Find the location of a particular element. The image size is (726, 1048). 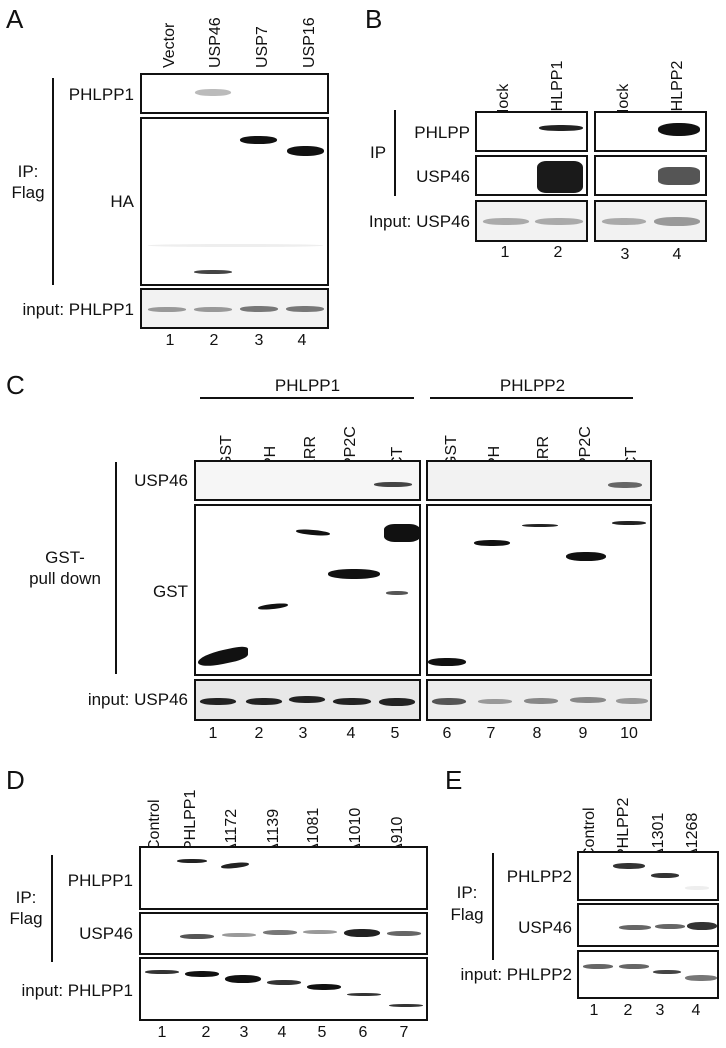

panel-e-lane-number: 4 is located at coordinates (696, 1010).